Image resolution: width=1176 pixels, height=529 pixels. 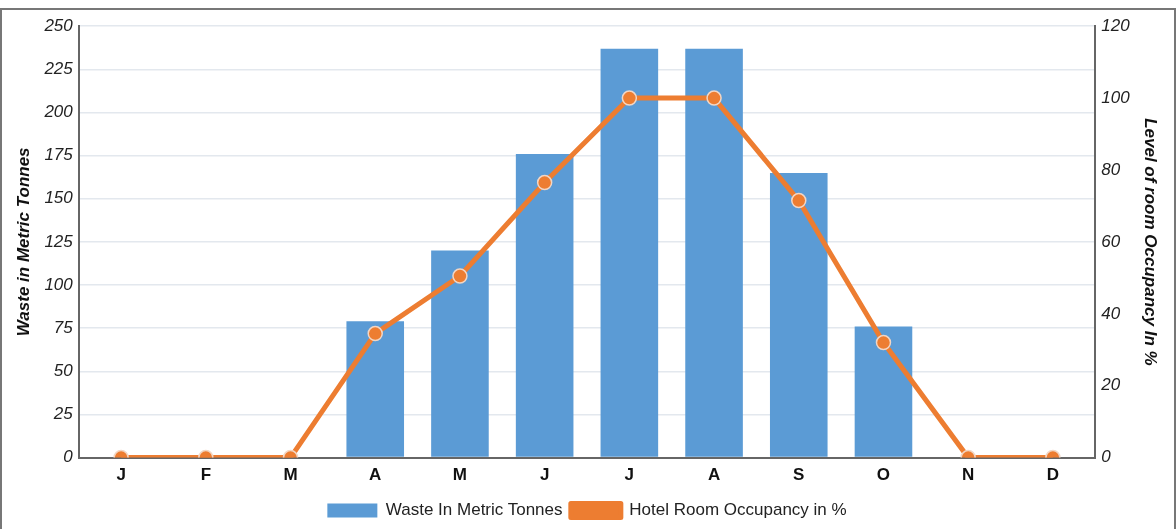 What do you see at coordinates (1116, 97) in the screenshot?
I see `y2-tick-label: 100` at bounding box center [1116, 97].